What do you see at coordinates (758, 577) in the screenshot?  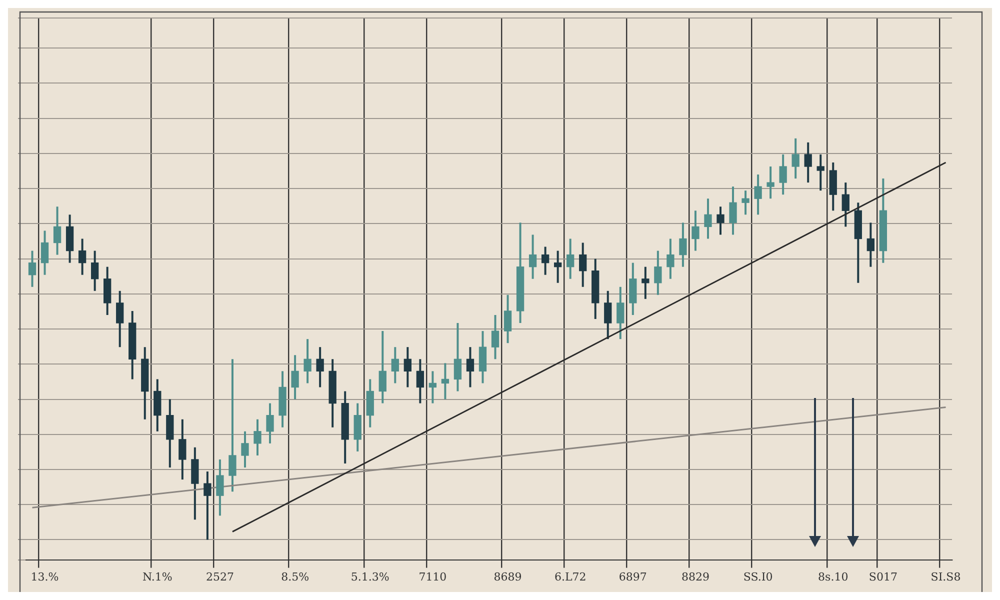 I see `x-tick-label: SS.I0` at bounding box center [758, 577].